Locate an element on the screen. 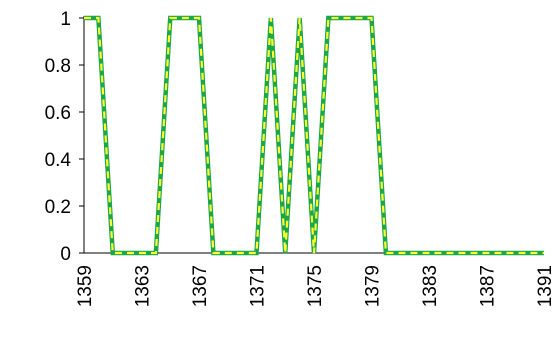 The width and height of the screenshot is (560, 338). y-tick-label: 0.8 is located at coordinates (58, 66).